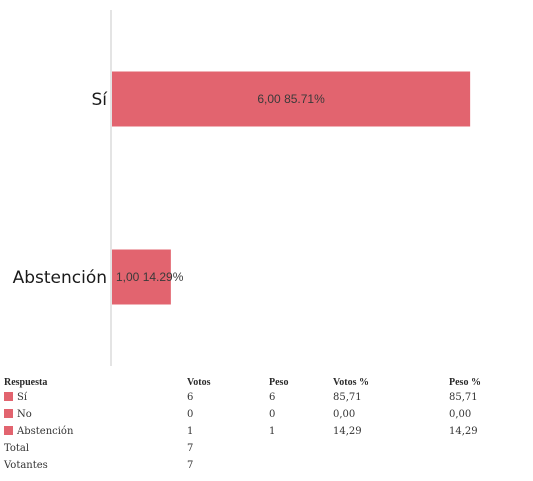 This screenshot has height=481, width=533. I want to click on row-label-cell: Sí, so click(95, 397).